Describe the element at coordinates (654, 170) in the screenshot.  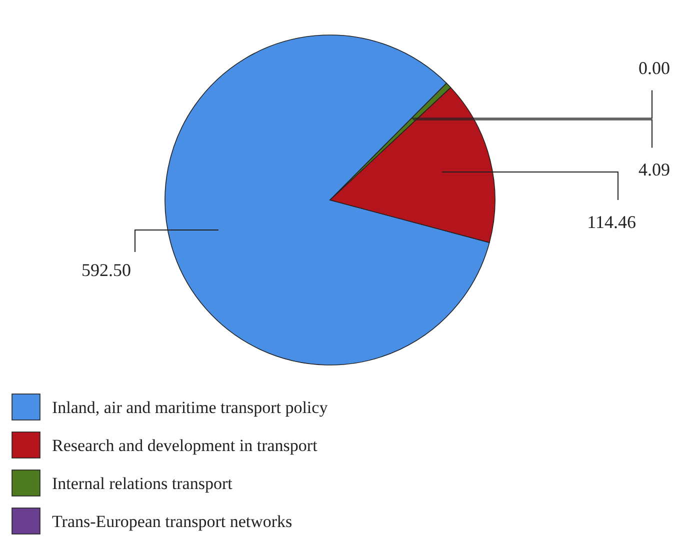
I see `data-label: 4.09` at that location.